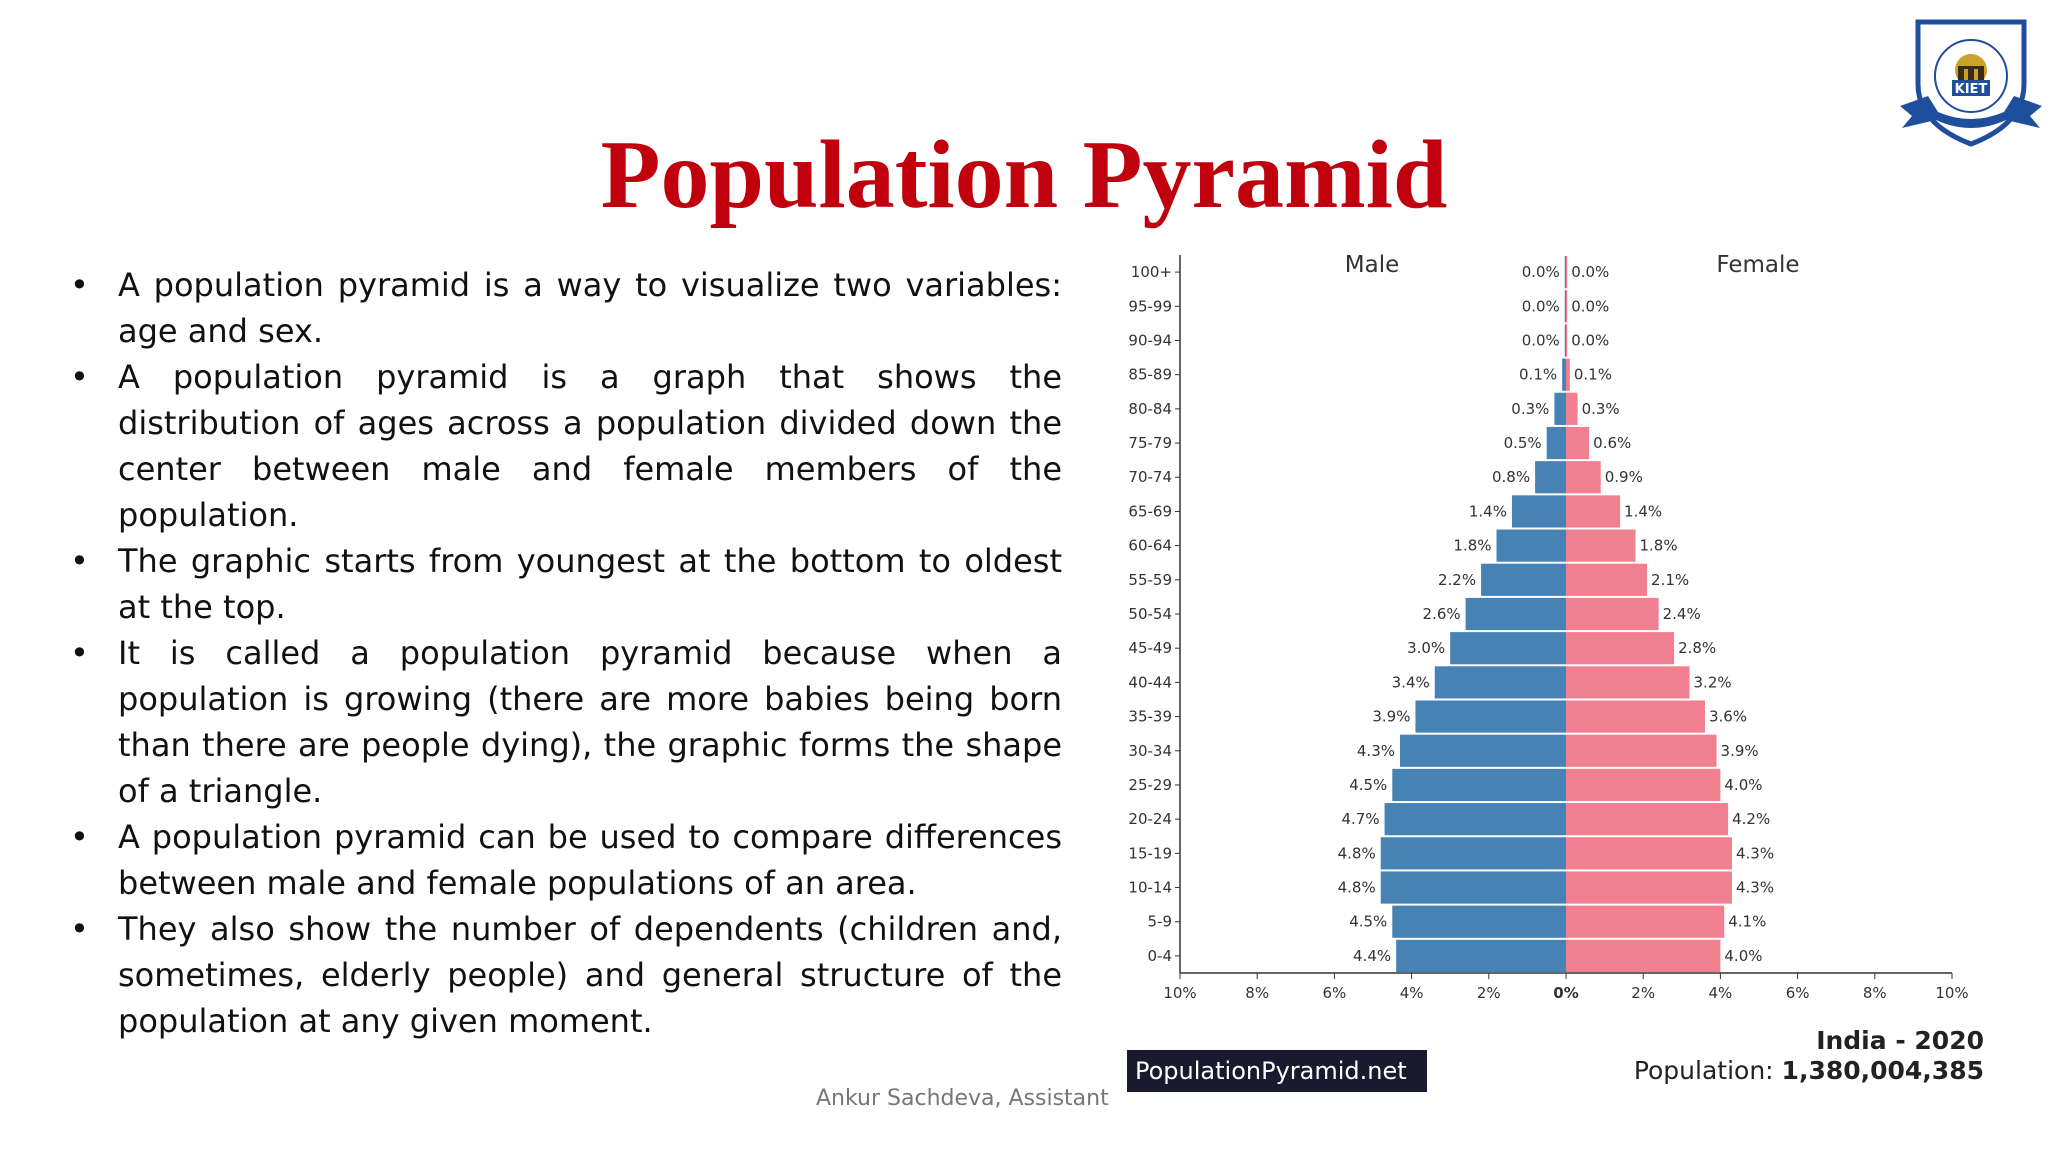 Image resolution: width=2048 pixels, height=1152 pixels. Describe the element at coordinates (1150, 546) in the screenshot. I see `age-tick-label: 60-64` at that location.